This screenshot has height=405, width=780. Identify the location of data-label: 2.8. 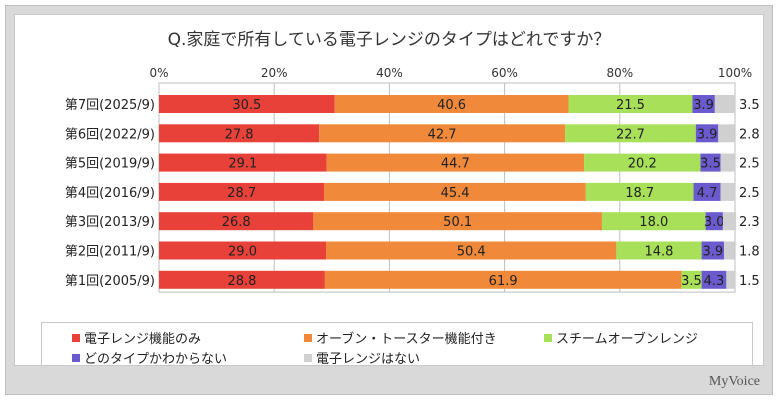
(749, 134).